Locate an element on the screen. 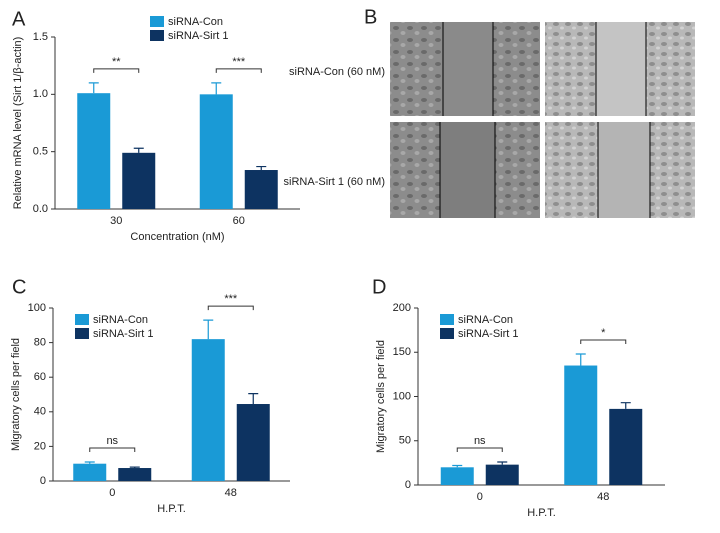 The height and width of the screenshot is (533, 720). y-tick-label: 60 is located at coordinates (40, 377).